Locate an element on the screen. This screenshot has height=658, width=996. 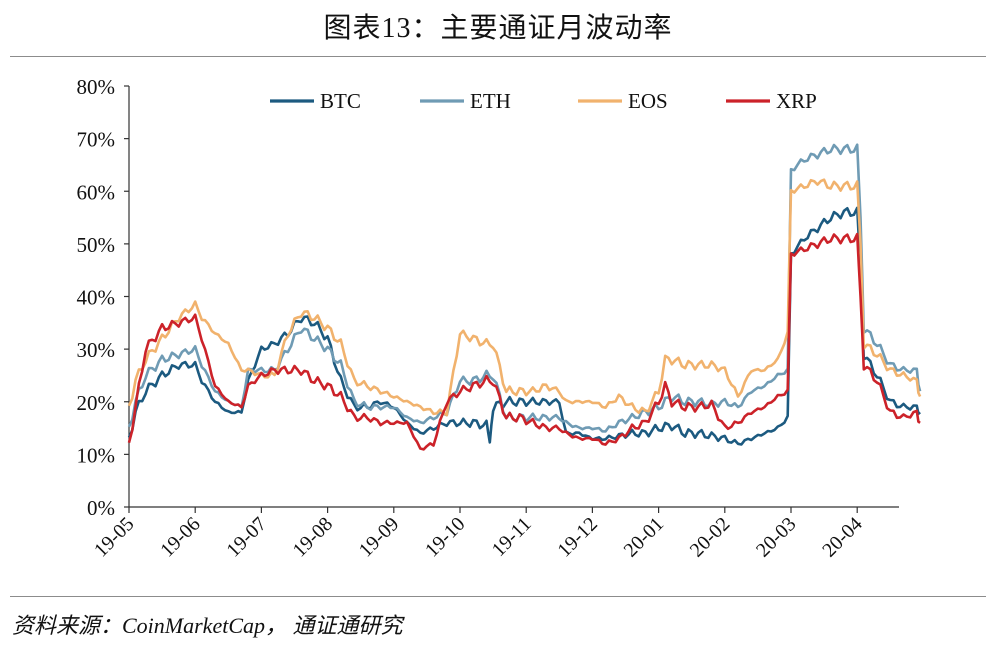
y-tick-label: 10% is located at coordinates (96, 455).